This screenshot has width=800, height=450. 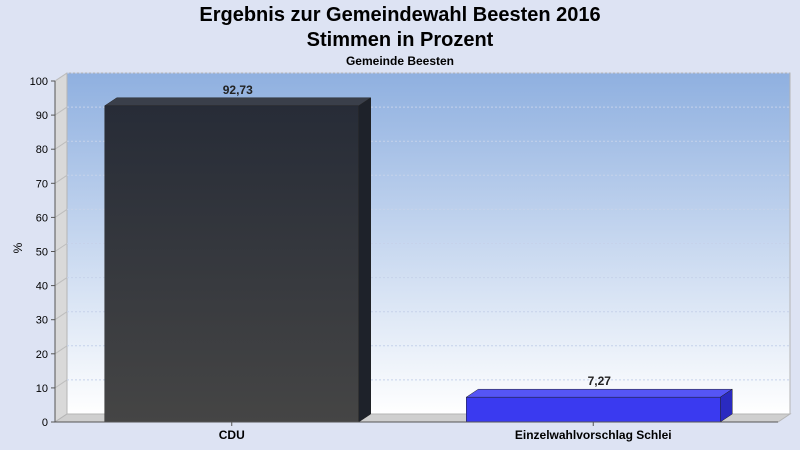 What do you see at coordinates (400, 40) in the screenshot?
I see `chart-title-line2: Stimmen in Prozent` at bounding box center [400, 40].